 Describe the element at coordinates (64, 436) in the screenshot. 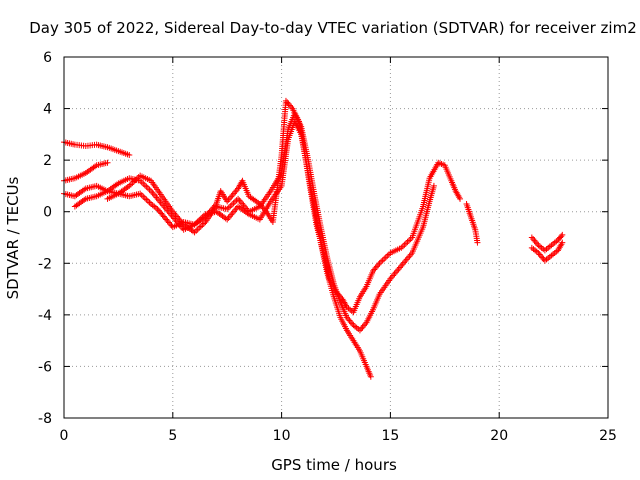

I see `x-tick-label: 0` at that location.